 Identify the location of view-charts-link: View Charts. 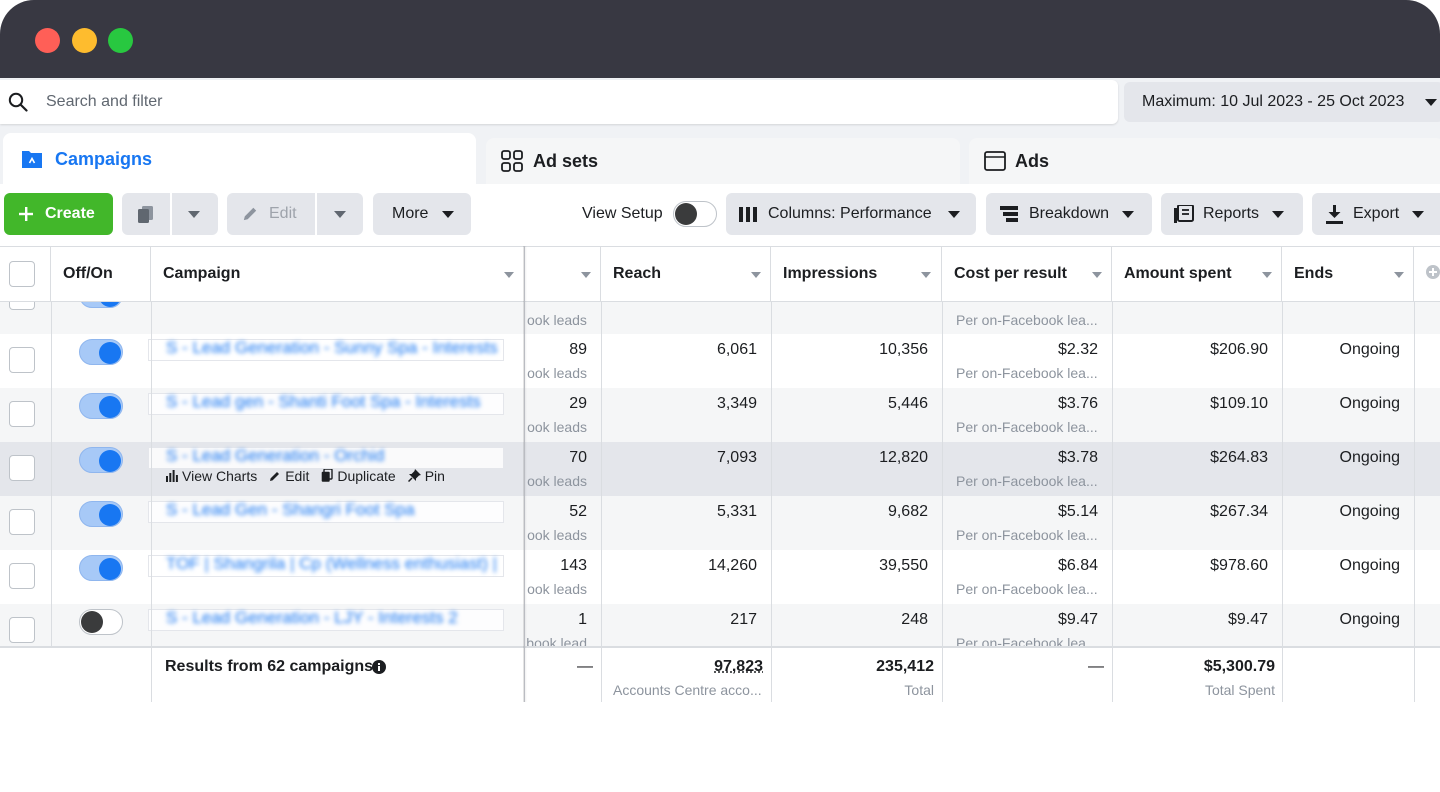
(211, 476).